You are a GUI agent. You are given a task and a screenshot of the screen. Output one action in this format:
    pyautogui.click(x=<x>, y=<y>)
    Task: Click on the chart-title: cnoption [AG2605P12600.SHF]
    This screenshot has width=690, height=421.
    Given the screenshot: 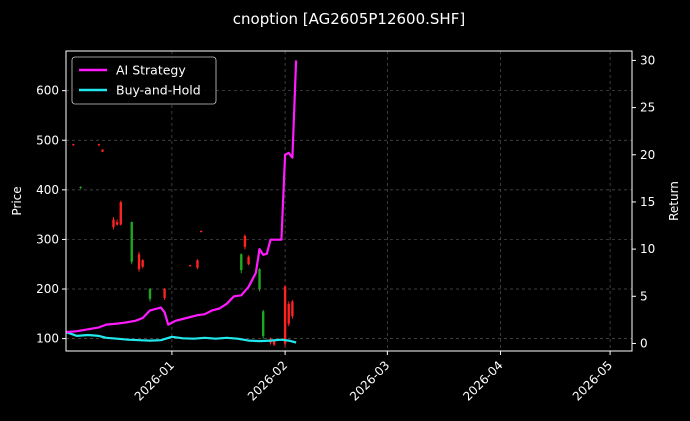 What is the action you would take?
    pyautogui.click(x=349, y=19)
    